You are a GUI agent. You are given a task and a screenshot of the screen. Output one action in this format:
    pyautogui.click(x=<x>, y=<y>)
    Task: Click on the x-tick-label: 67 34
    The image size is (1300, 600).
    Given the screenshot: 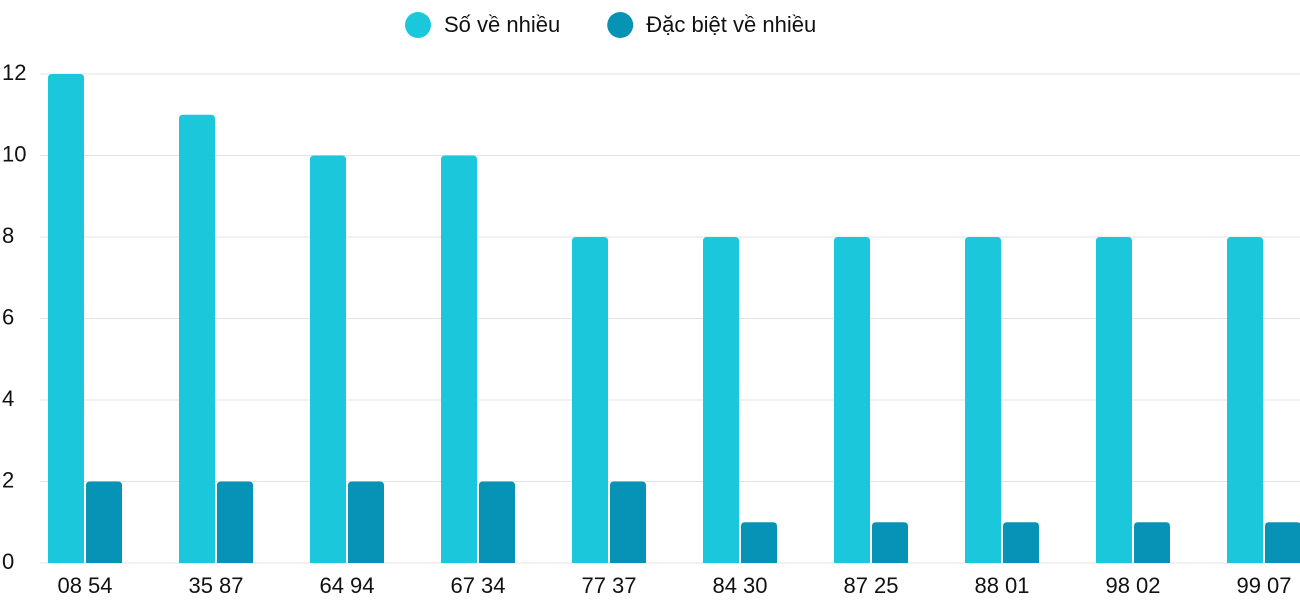 What is the action you would take?
    pyautogui.click(x=477, y=585)
    